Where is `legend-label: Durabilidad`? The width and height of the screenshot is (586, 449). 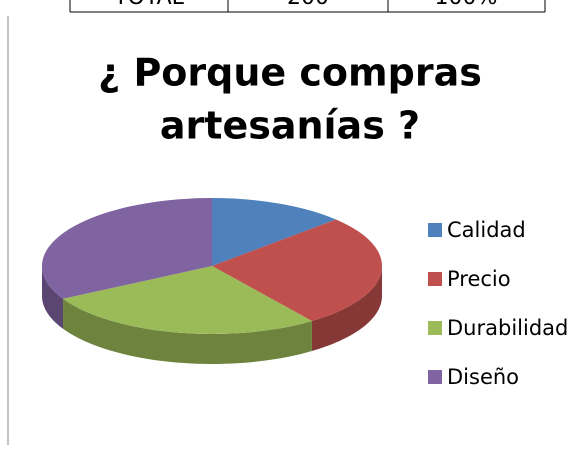 legend-label: Durabilidad is located at coordinates (507, 328).